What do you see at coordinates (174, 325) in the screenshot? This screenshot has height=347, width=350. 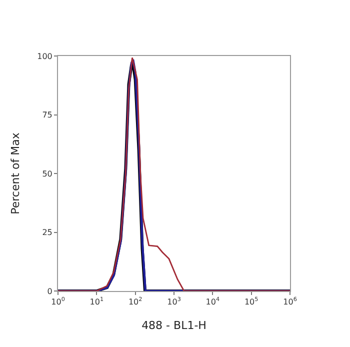 I see `x-axis-title: 488 - BL1-H` at bounding box center [174, 325].